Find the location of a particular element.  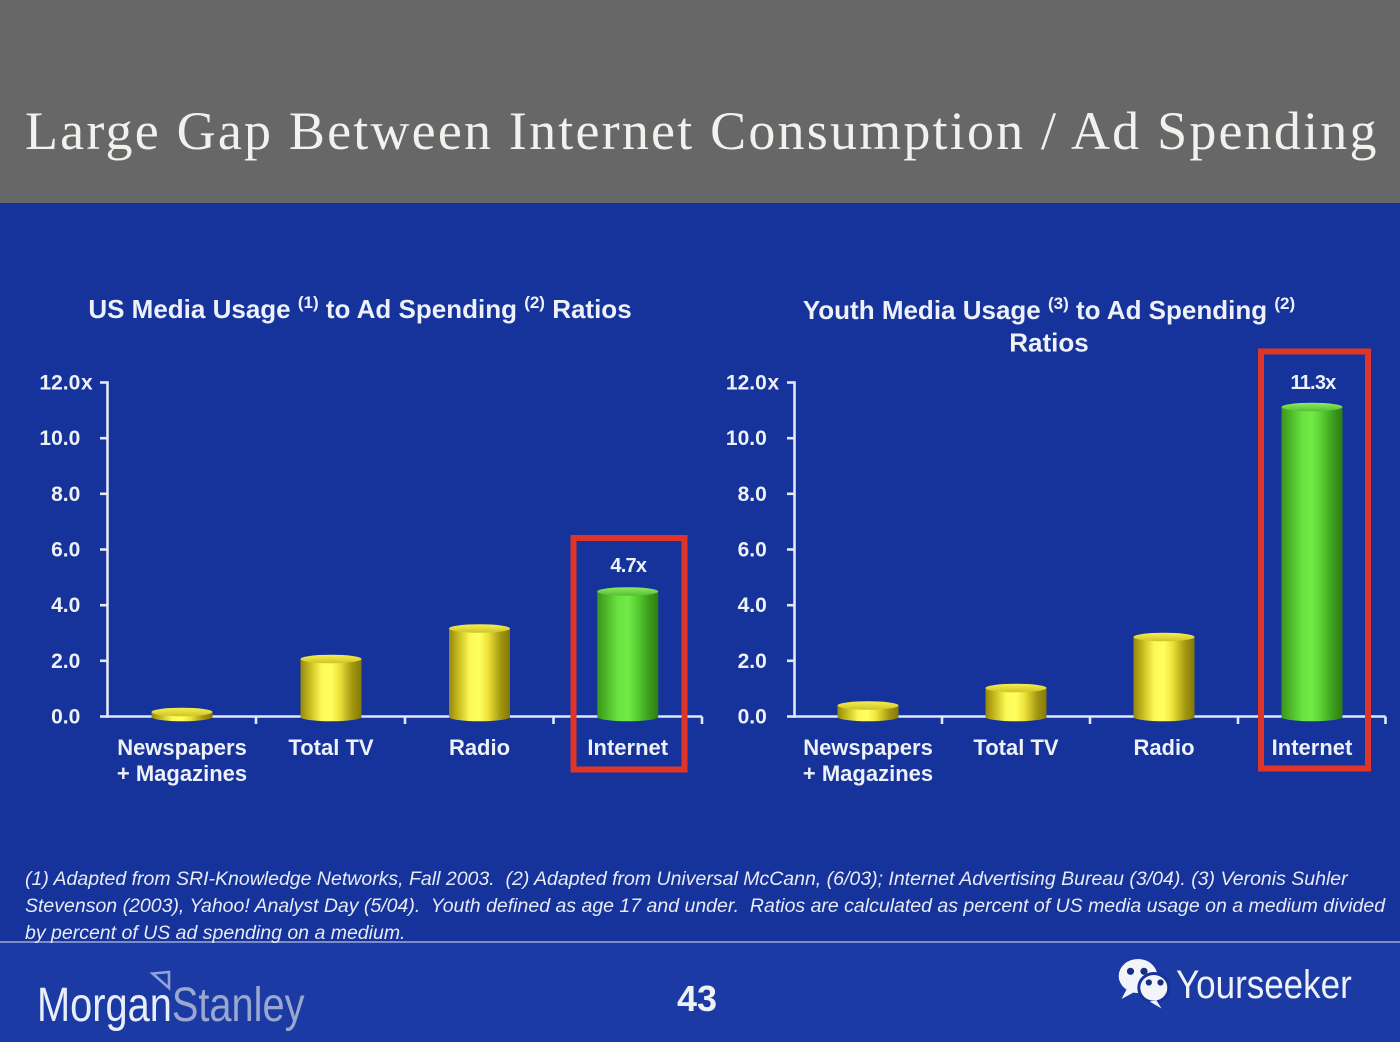

svg-text:Youth Media Usage (3) to Ad Sp: Youth Media Usage (3) to Ad Spending (2) is located at coordinates (1049, 309).